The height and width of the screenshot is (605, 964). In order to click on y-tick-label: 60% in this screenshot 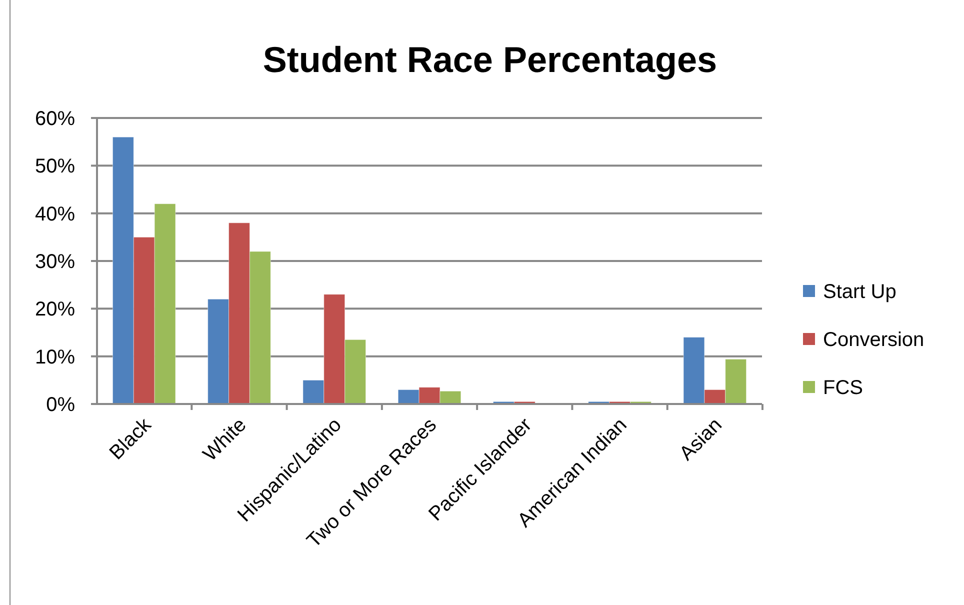, I will do `click(55, 119)`.